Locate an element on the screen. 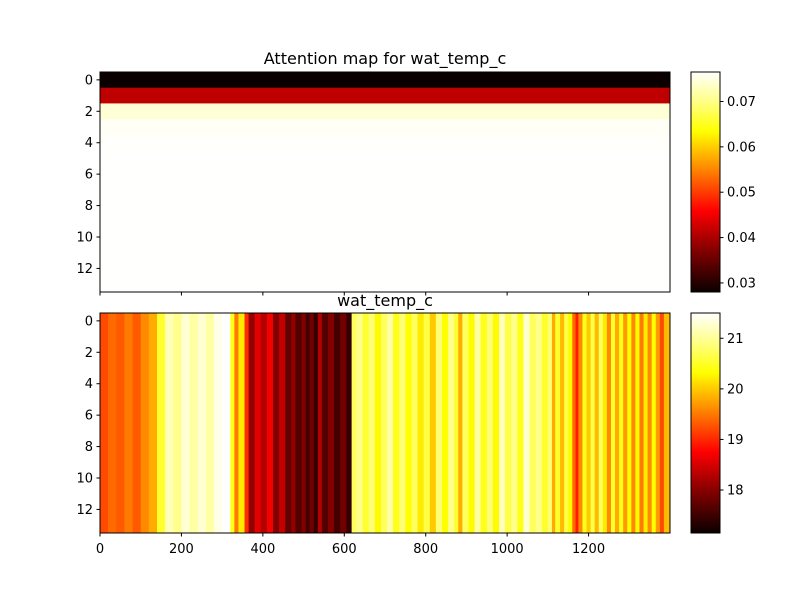  colorbar-tick-label: 0.06 is located at coordinates (741, 147).